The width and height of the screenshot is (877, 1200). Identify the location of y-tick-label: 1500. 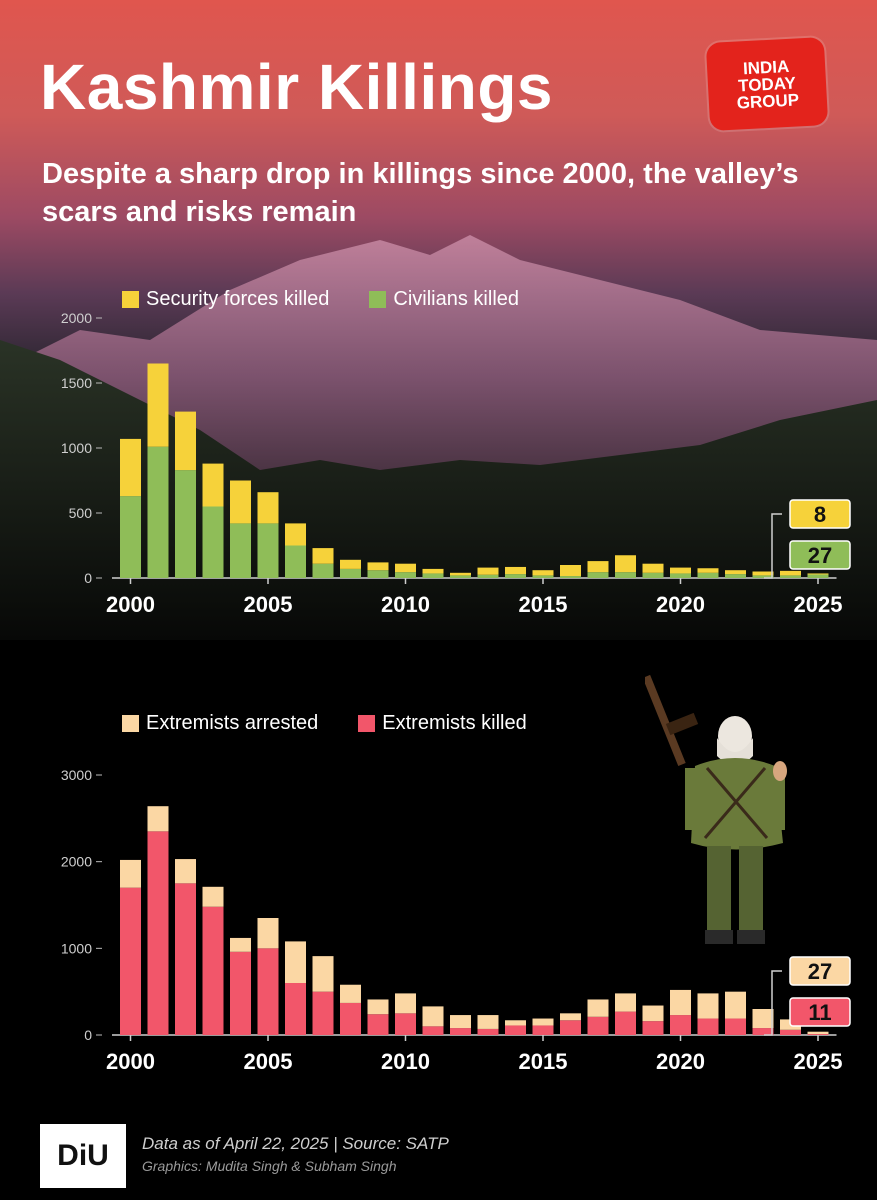
(76, 383).